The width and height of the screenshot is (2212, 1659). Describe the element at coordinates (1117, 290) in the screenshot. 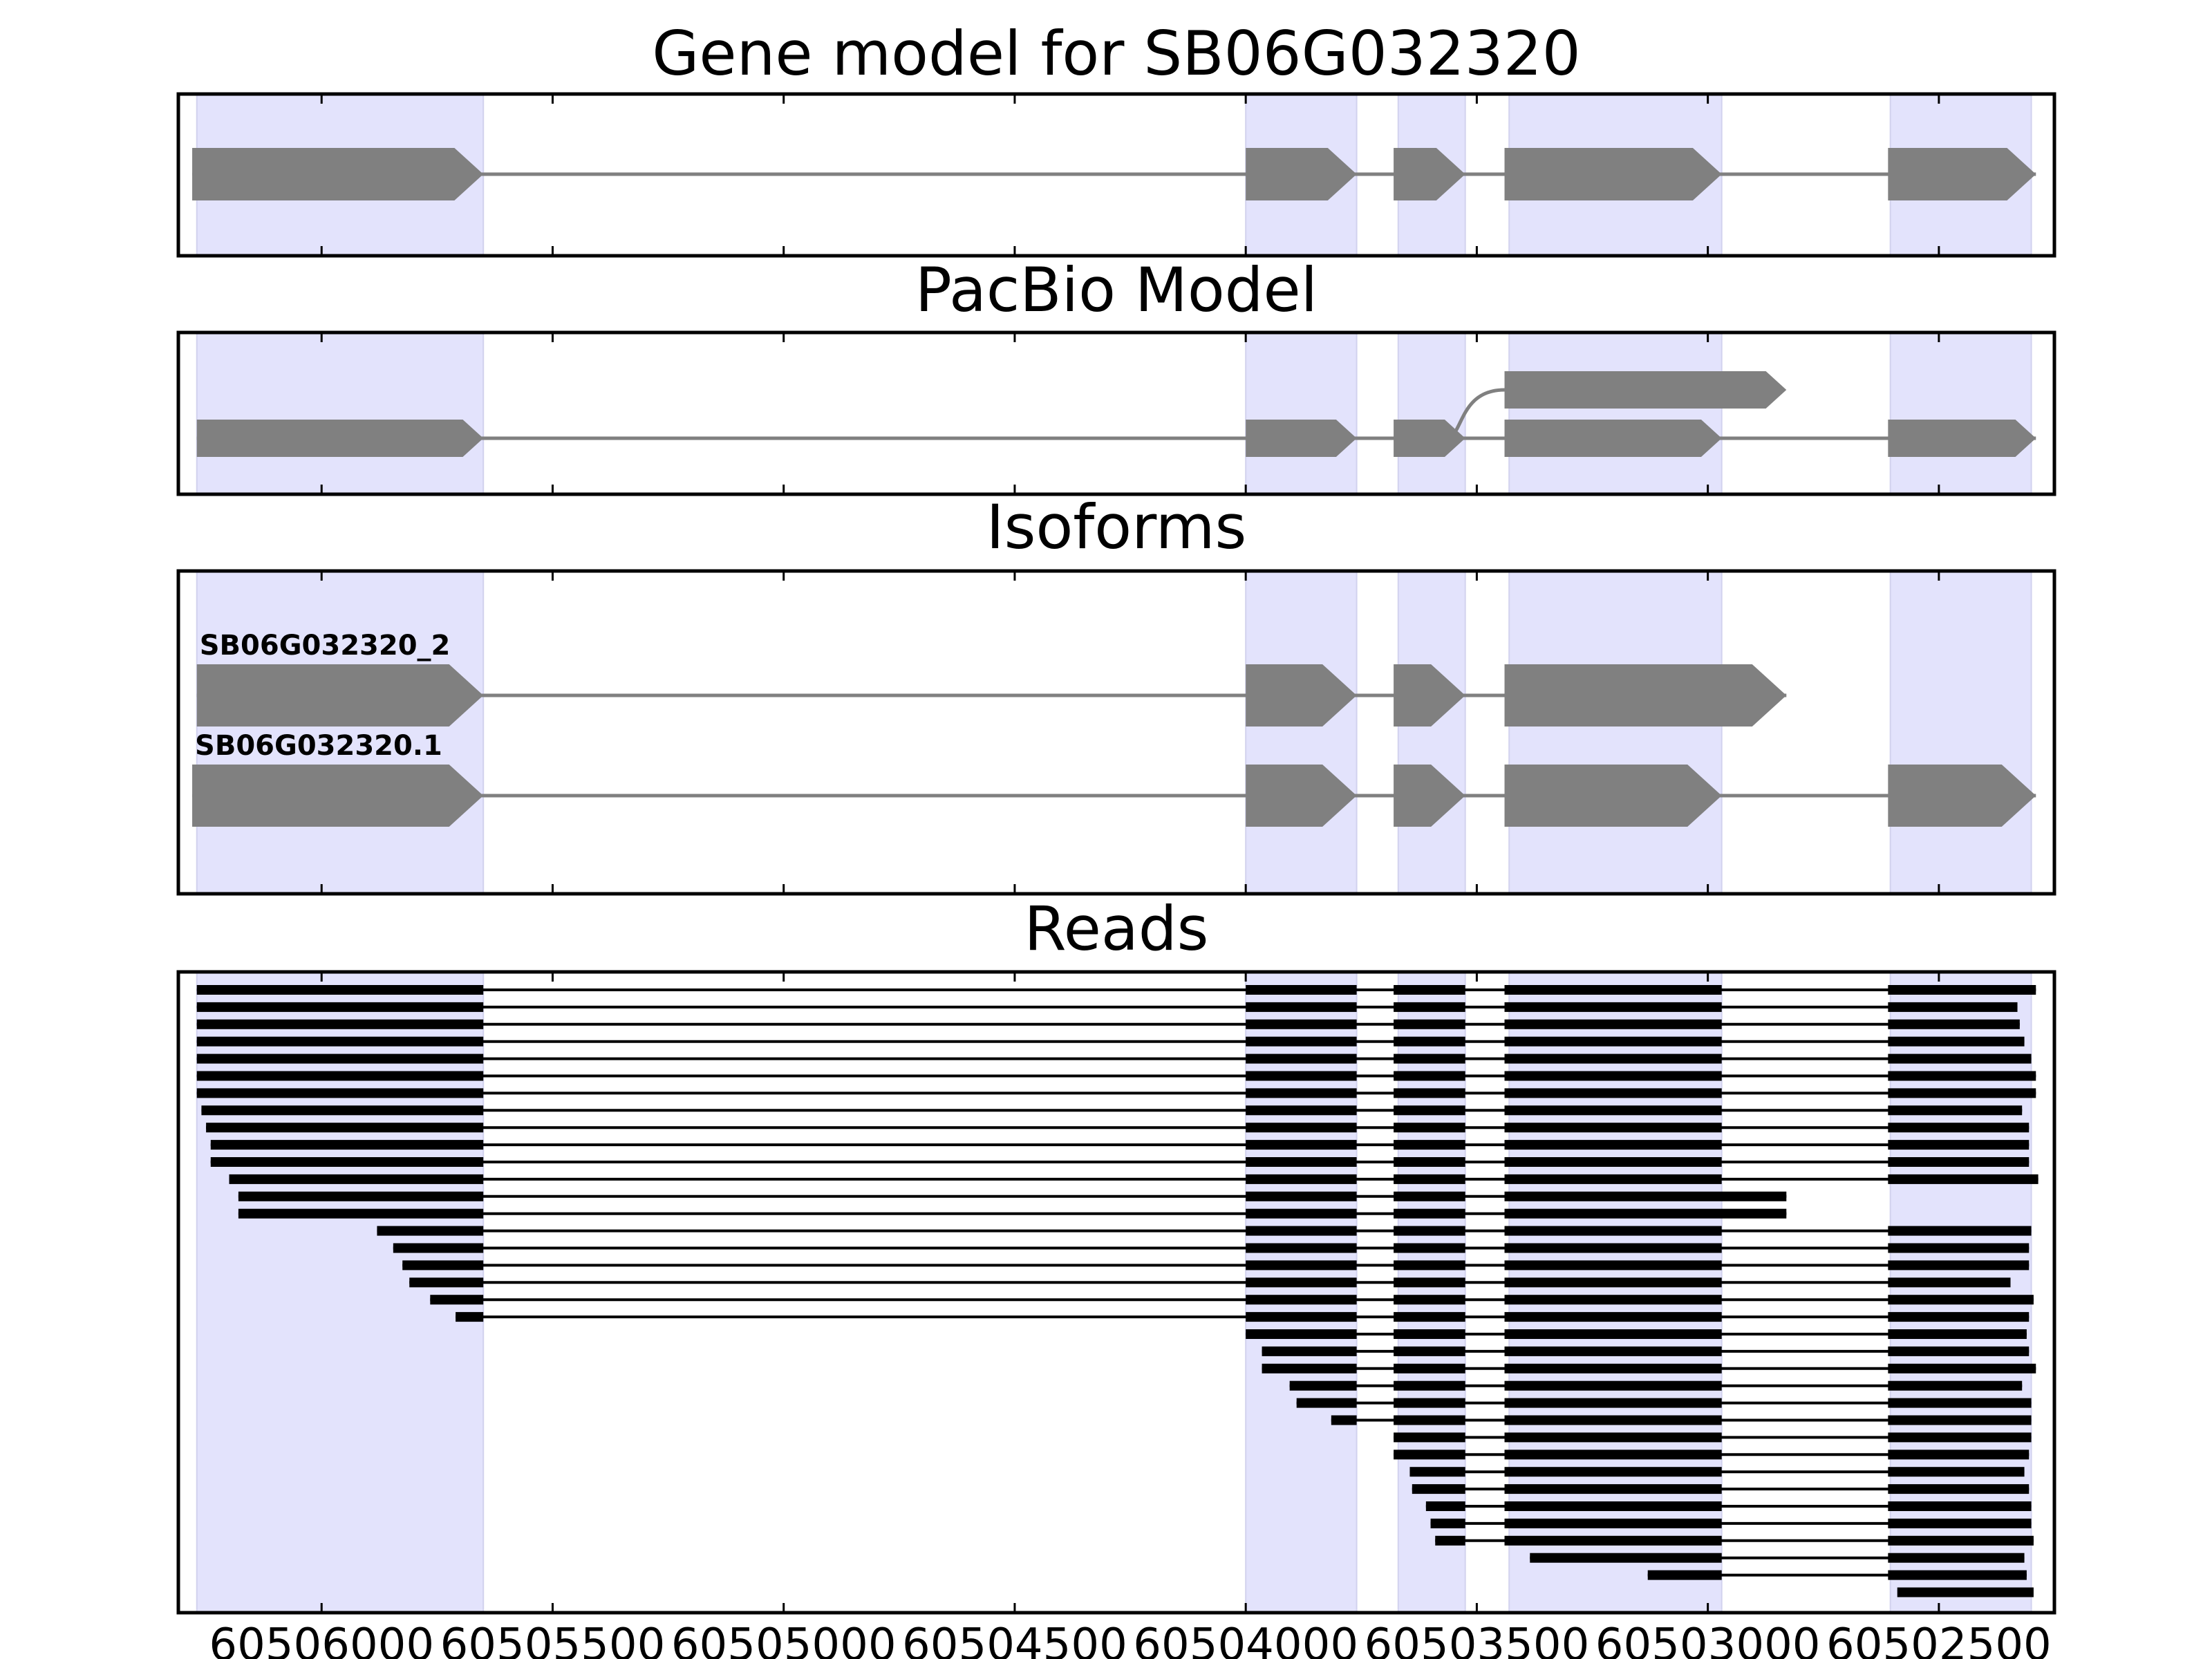

I see `panel-title: PacBio Model` at that location.